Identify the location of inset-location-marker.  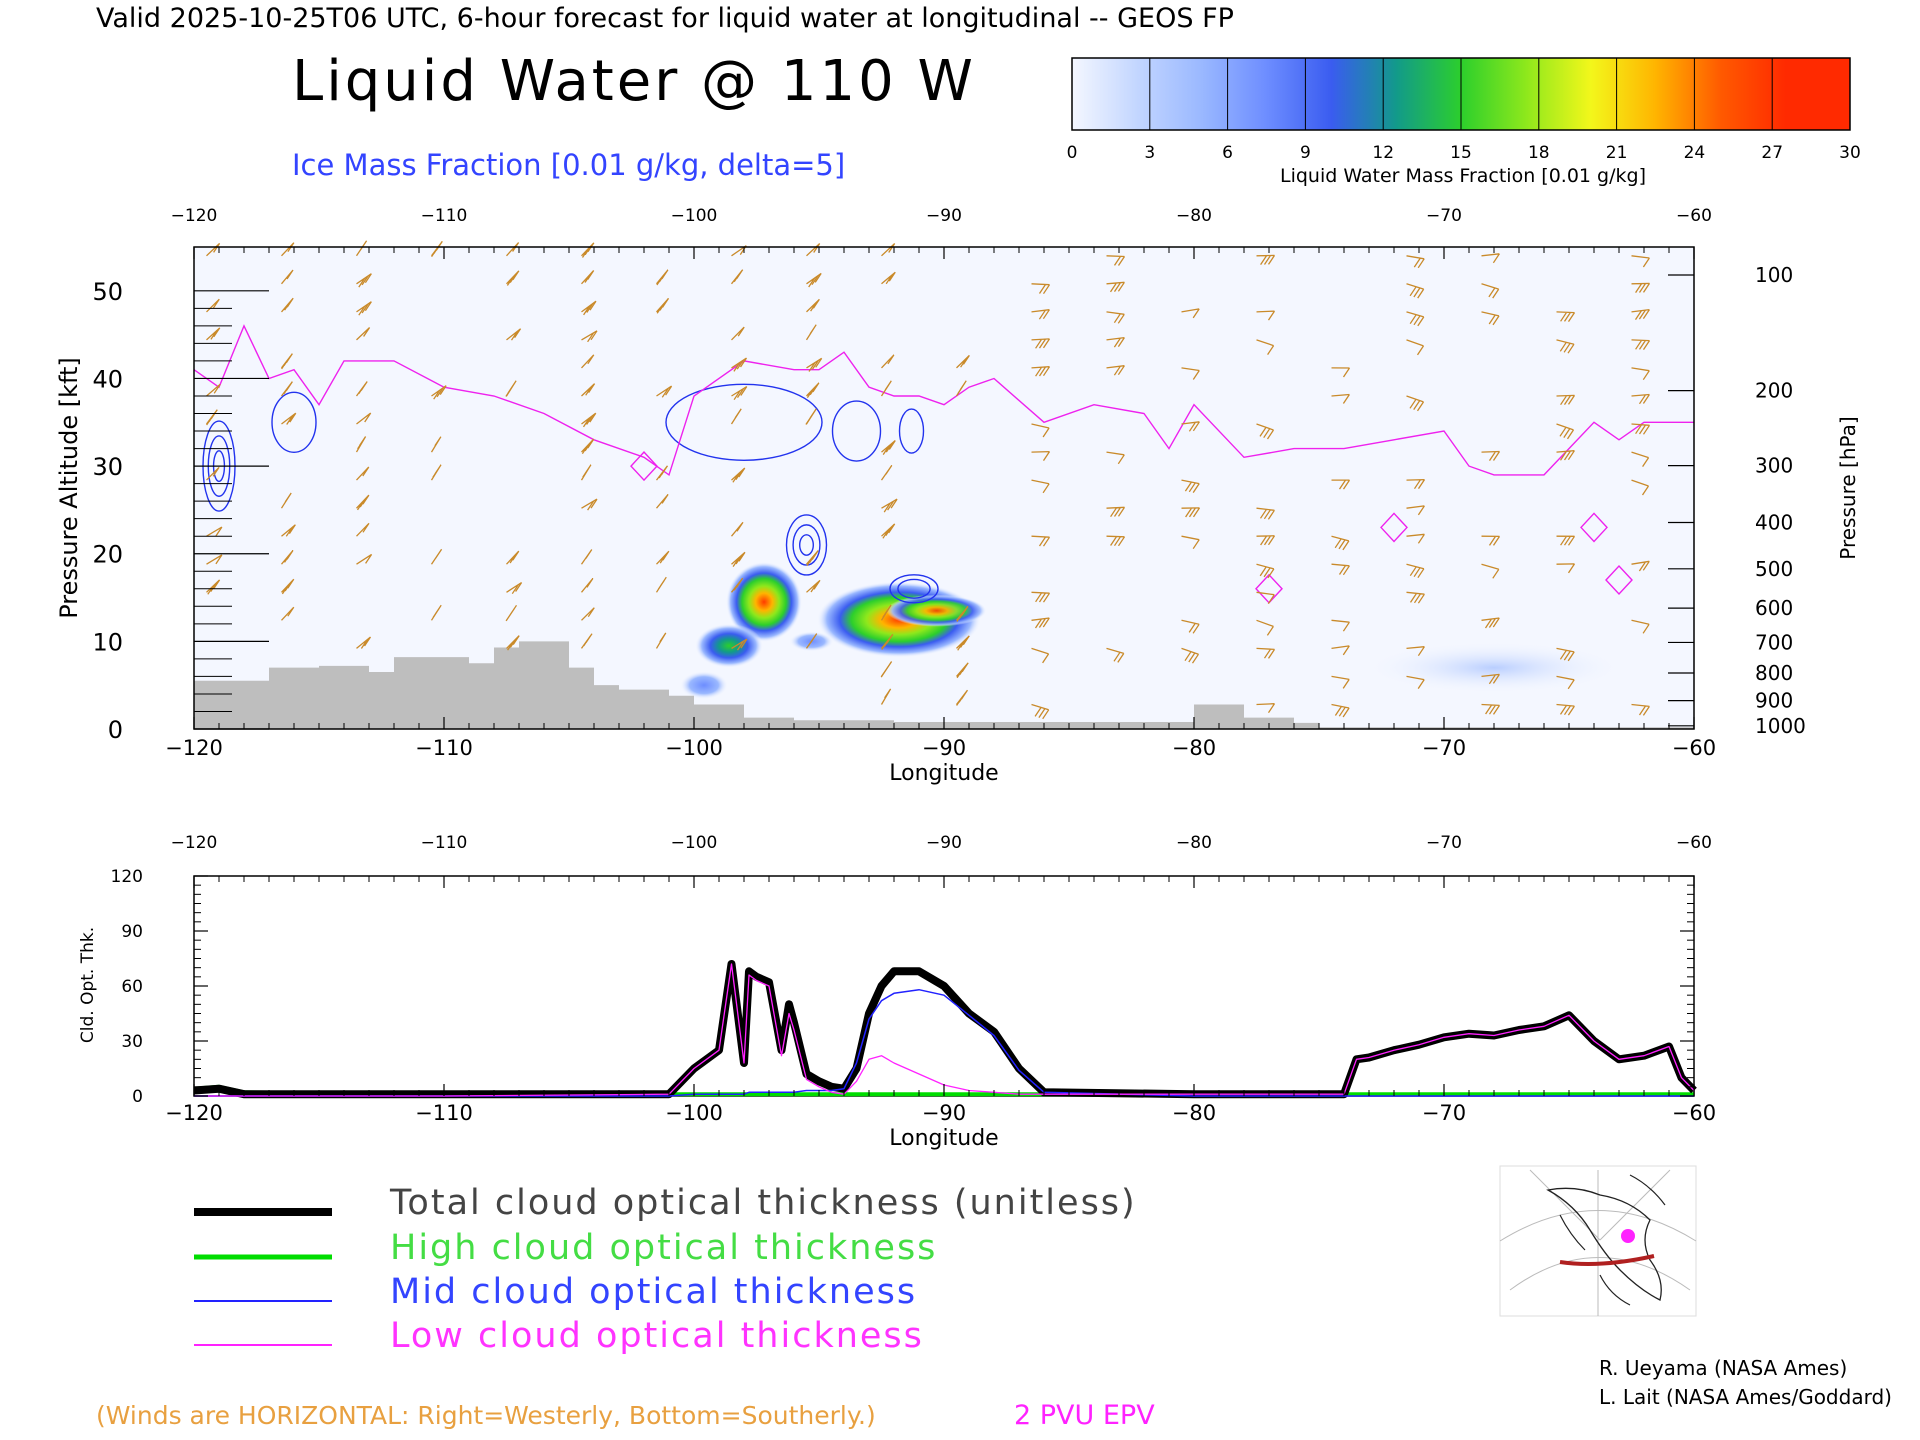
(1628, 1236).